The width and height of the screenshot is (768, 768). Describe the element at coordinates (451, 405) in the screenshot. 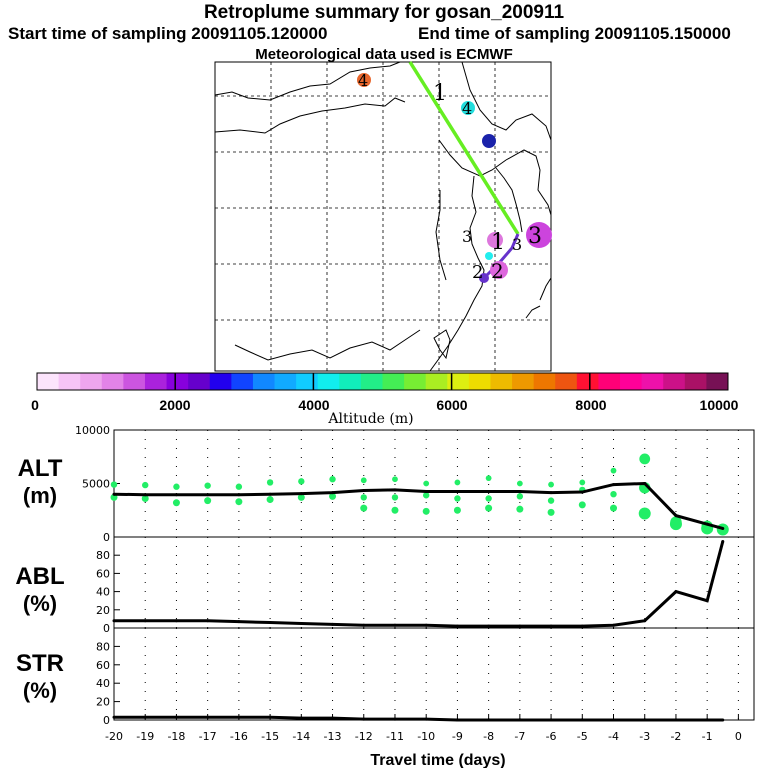

I see `colorbar-tick: 6000` at that location.